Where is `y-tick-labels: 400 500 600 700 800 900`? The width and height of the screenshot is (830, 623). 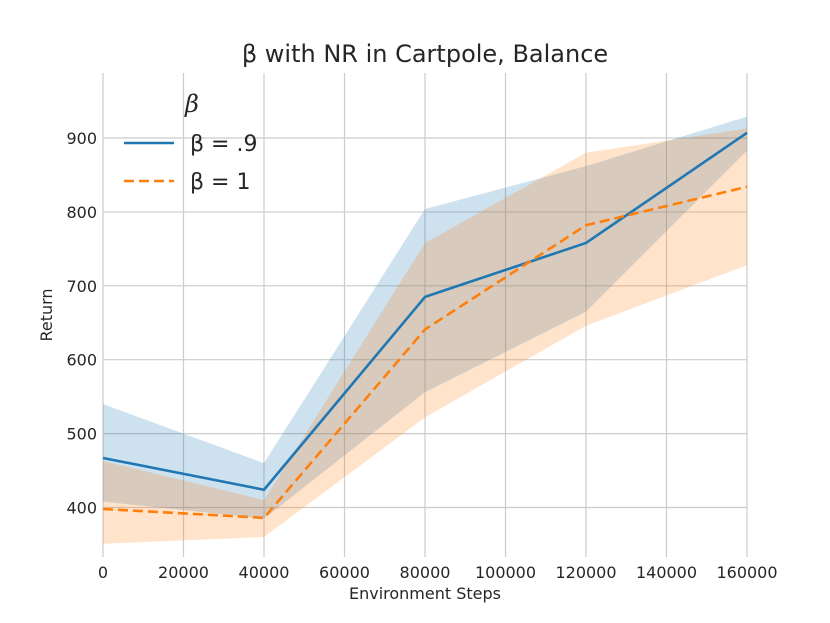 y-tick-labels: 400 500 600 700 800 900 is located at coordinates (81, 323).